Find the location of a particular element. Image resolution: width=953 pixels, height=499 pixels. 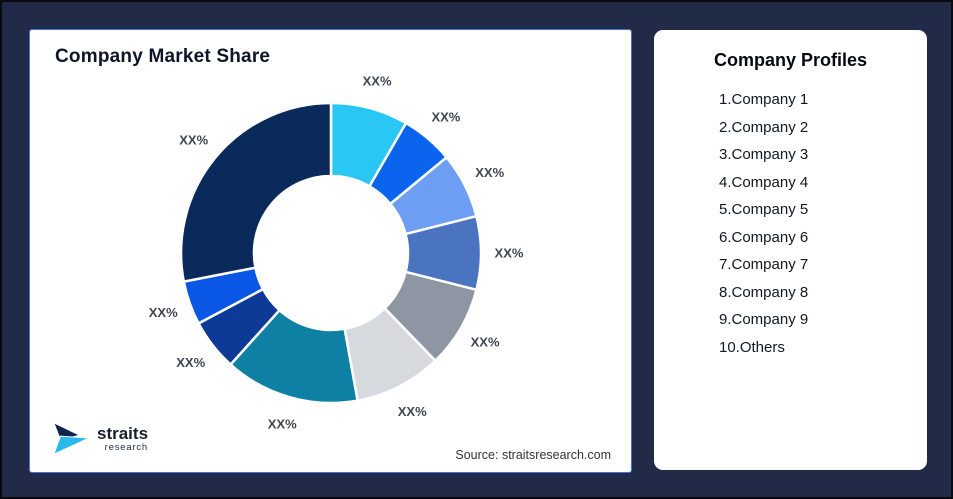

logo-text: straits research is located at coordinates (122, 439).